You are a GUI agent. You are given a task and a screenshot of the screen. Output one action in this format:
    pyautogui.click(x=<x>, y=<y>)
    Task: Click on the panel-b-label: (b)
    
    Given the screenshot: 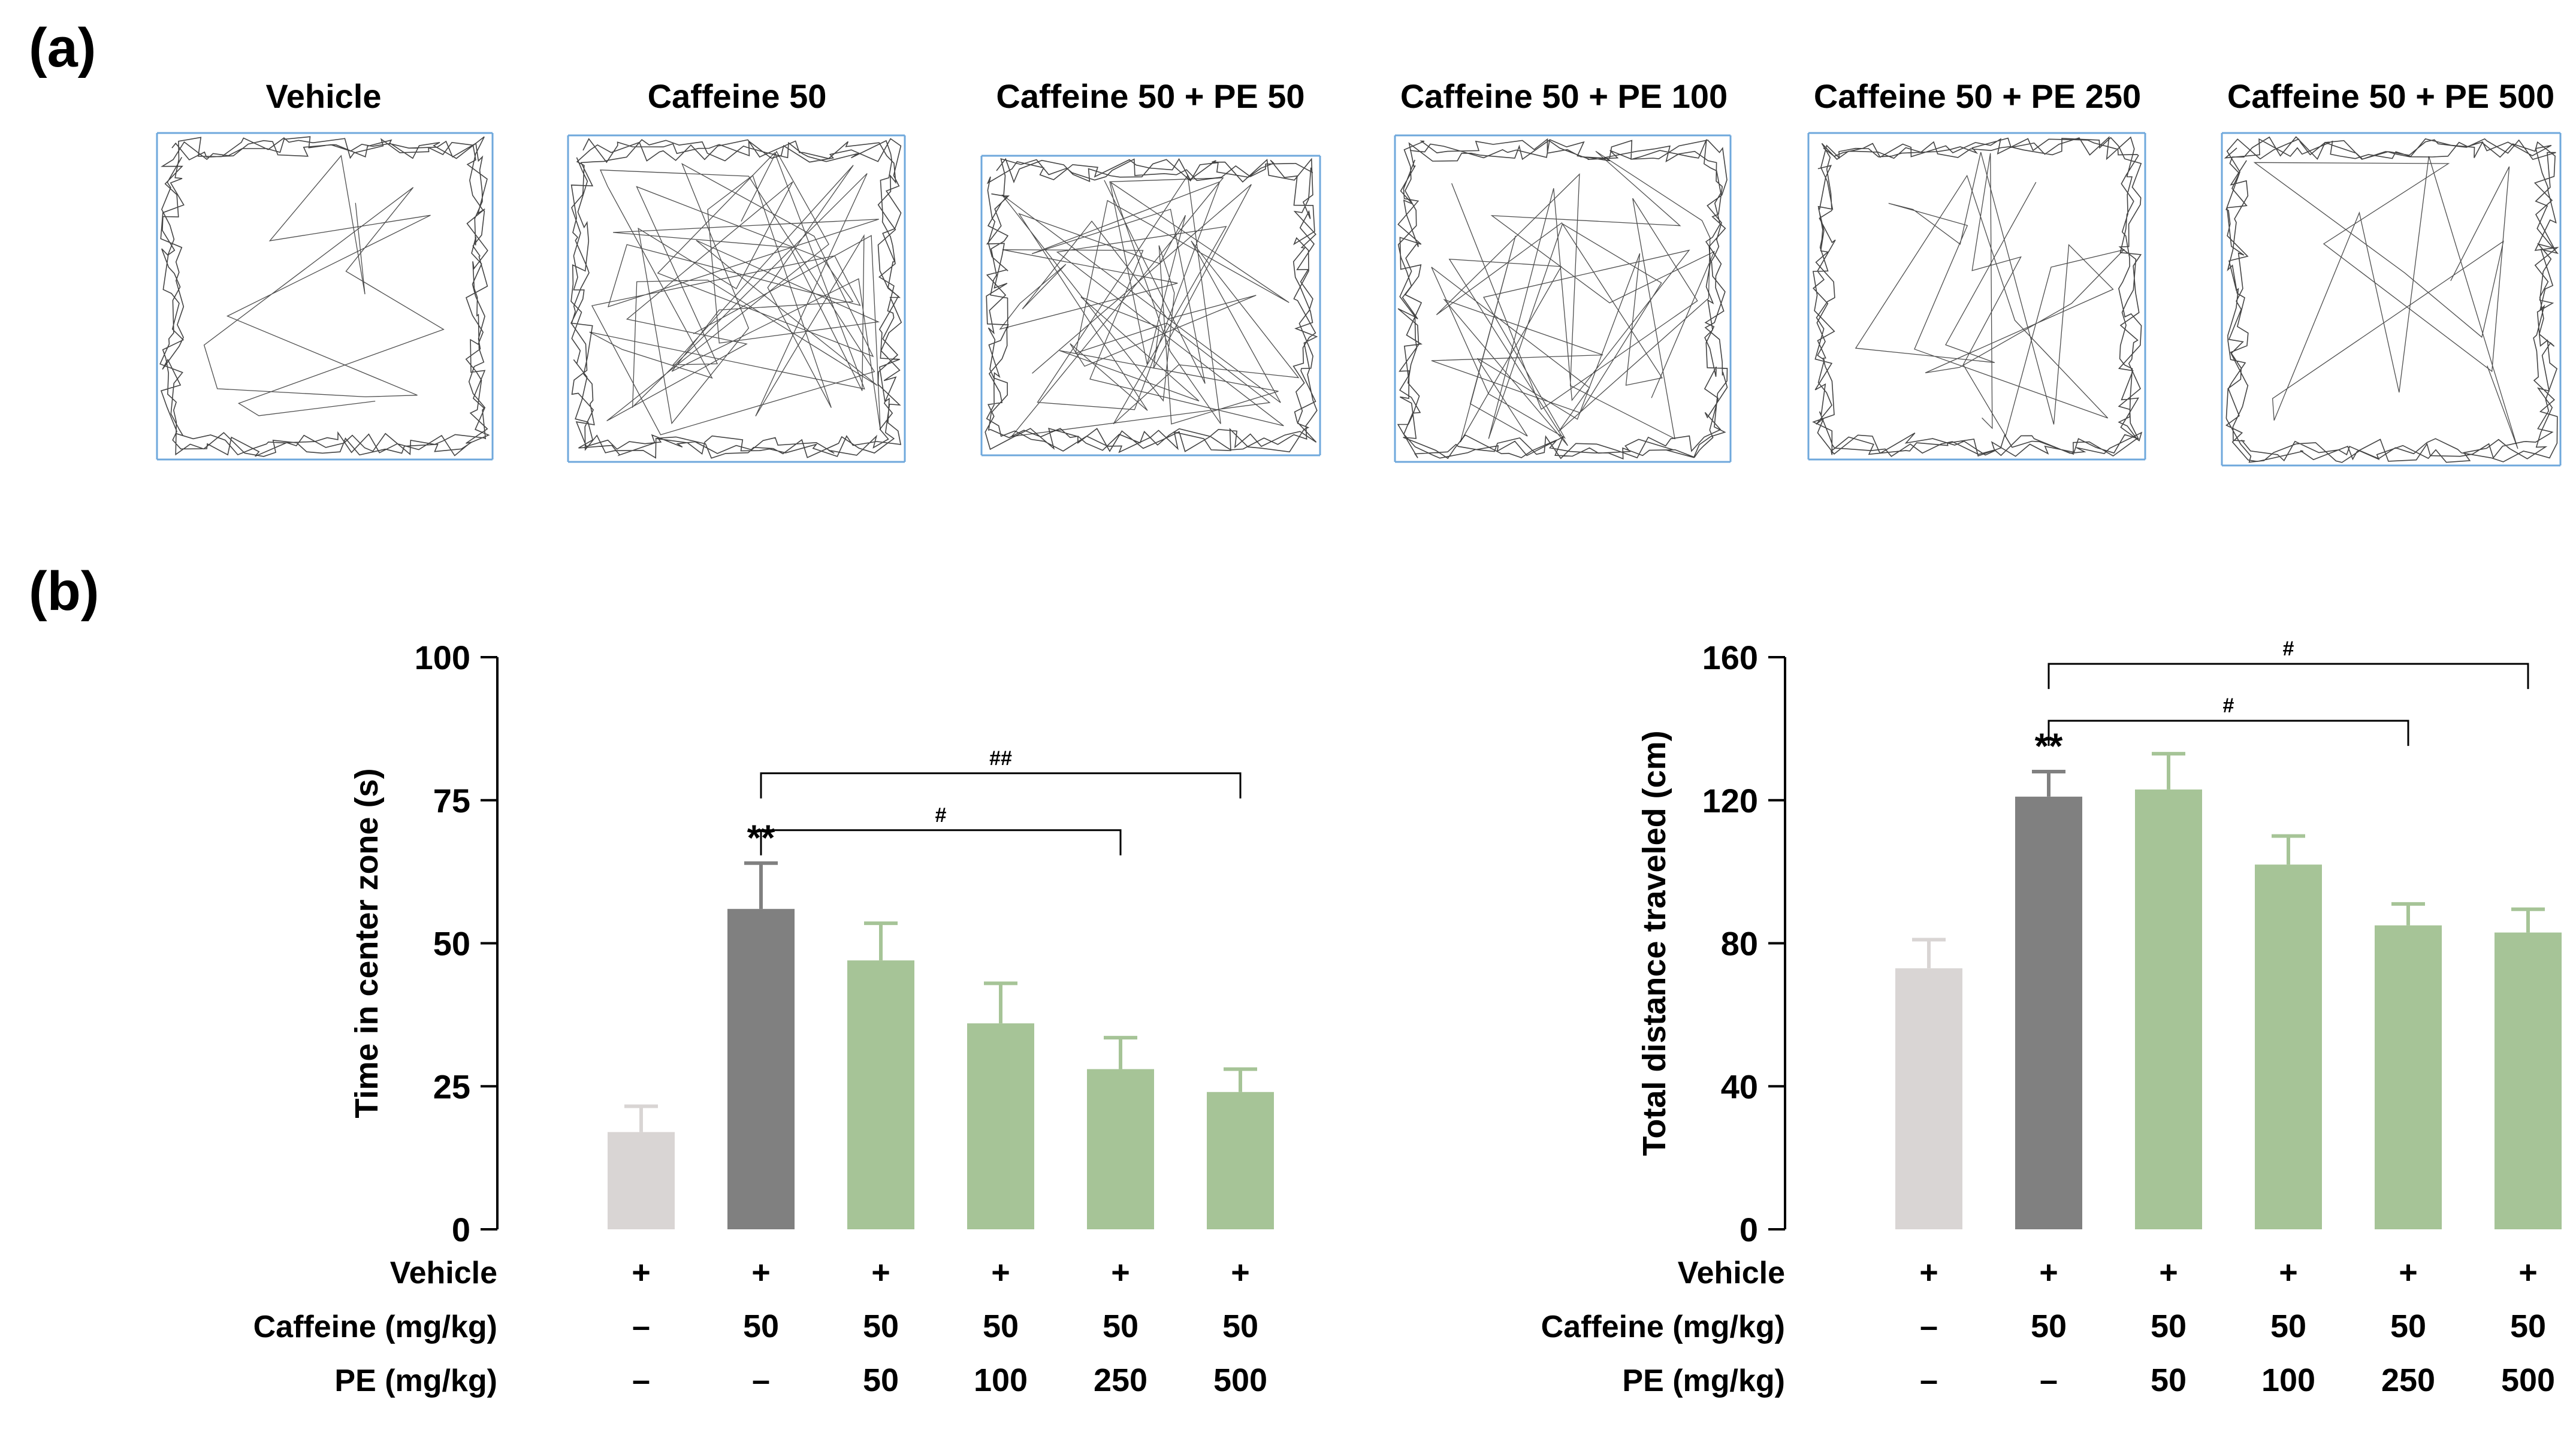 What is the action you would take?
    pyautogui.click(x=64, y=591)
    